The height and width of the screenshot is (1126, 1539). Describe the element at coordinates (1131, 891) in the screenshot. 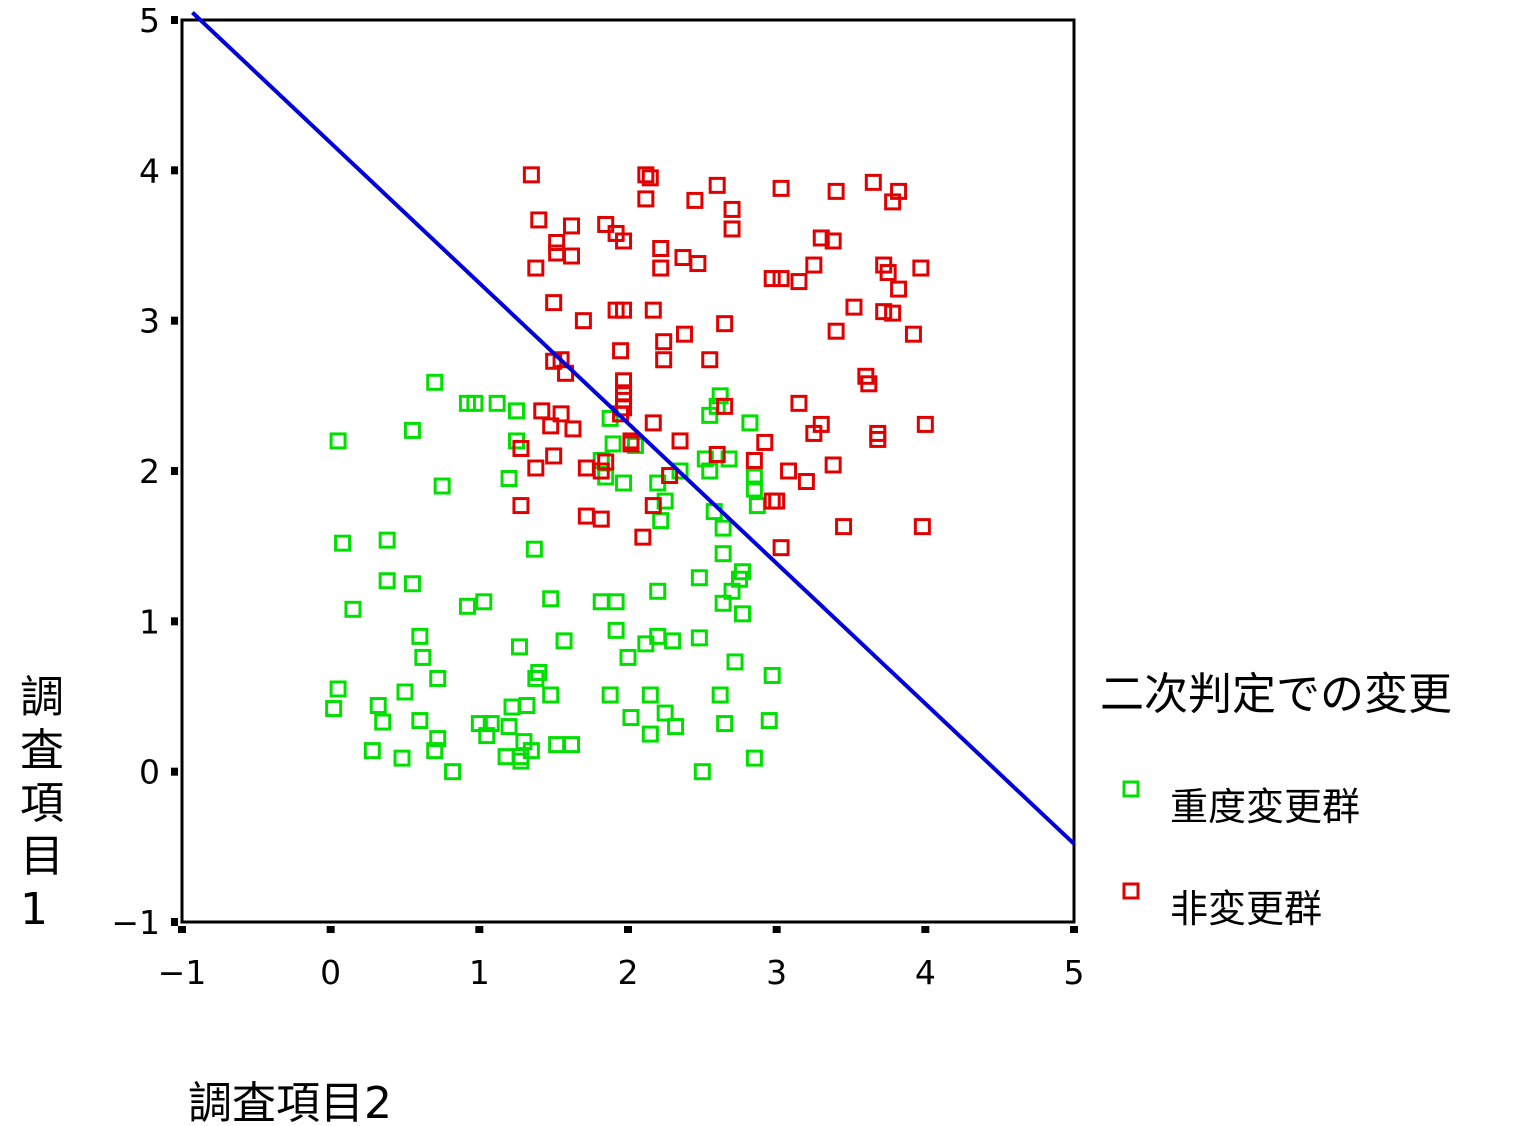

I see `legend-marker-unchanged` at that location.